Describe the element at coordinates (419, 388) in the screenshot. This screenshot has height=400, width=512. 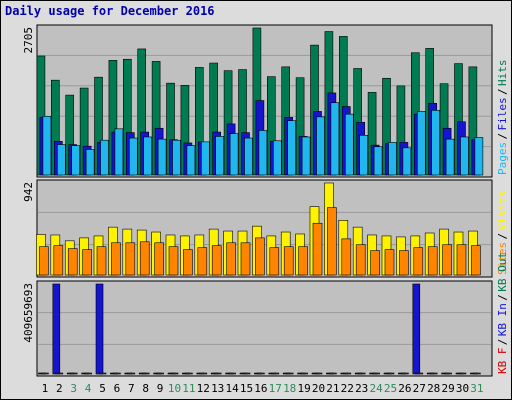
I see `x-tick-label-27: 27` at that location.